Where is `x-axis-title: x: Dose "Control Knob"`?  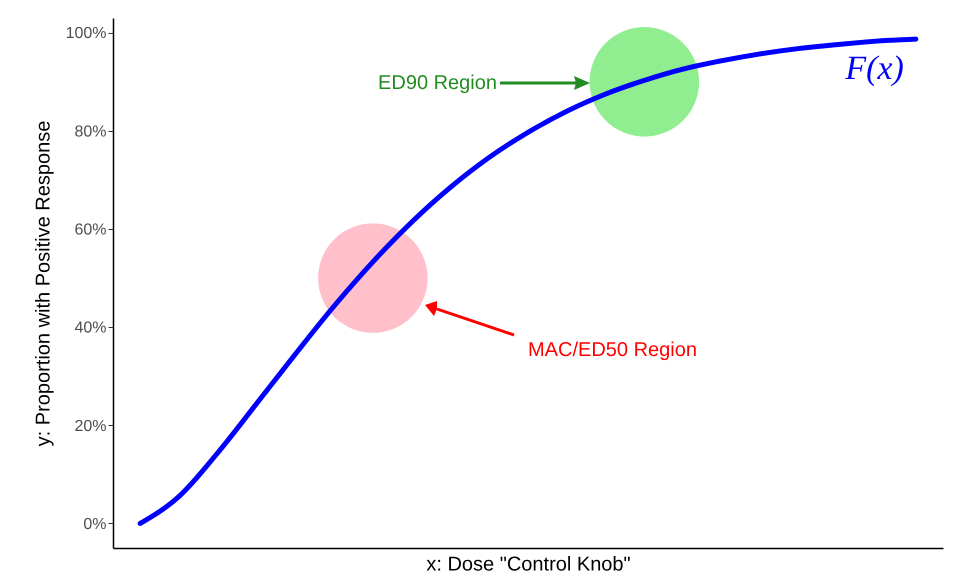 x-axis-title: x: Dose "Control Knob" is located at coordinates (528, 565).